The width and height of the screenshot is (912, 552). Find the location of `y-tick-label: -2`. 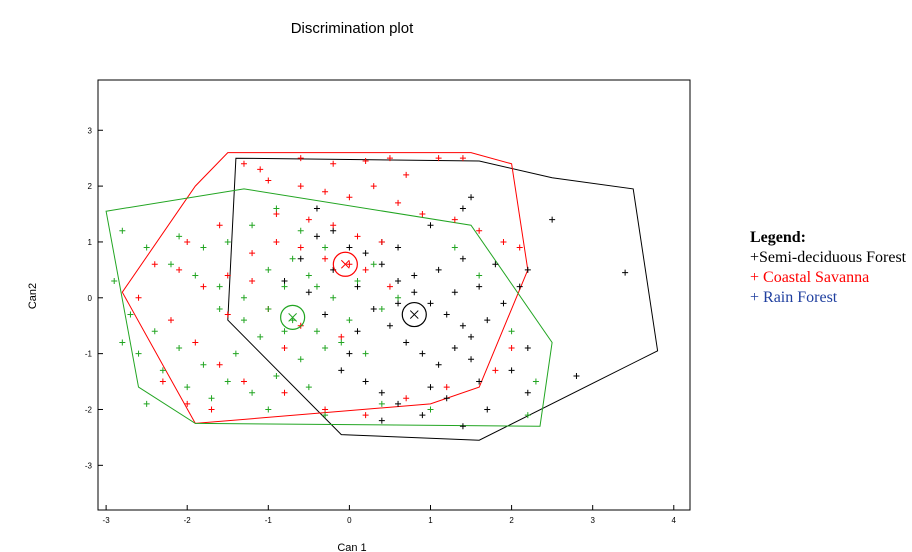

y-tick-label: -2 is located at coordinates (89, 409).